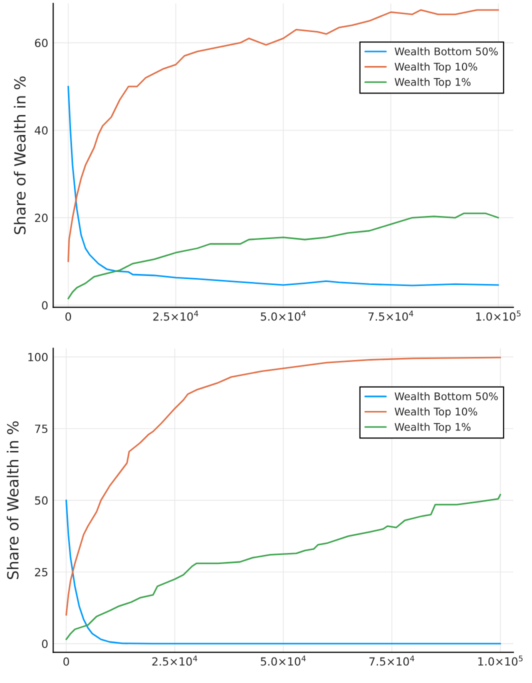 The height and width of the screenshot is (683, 532). I want to click on y-tick-label: 100, so click(38, 357).